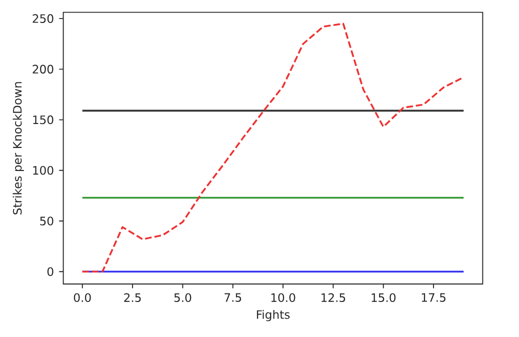 The height and width of the screenshot is (337, 519). Describe the element at coordinates (82, 297) in the screenshot. I see `x-tick-label: 0.0` at that location.